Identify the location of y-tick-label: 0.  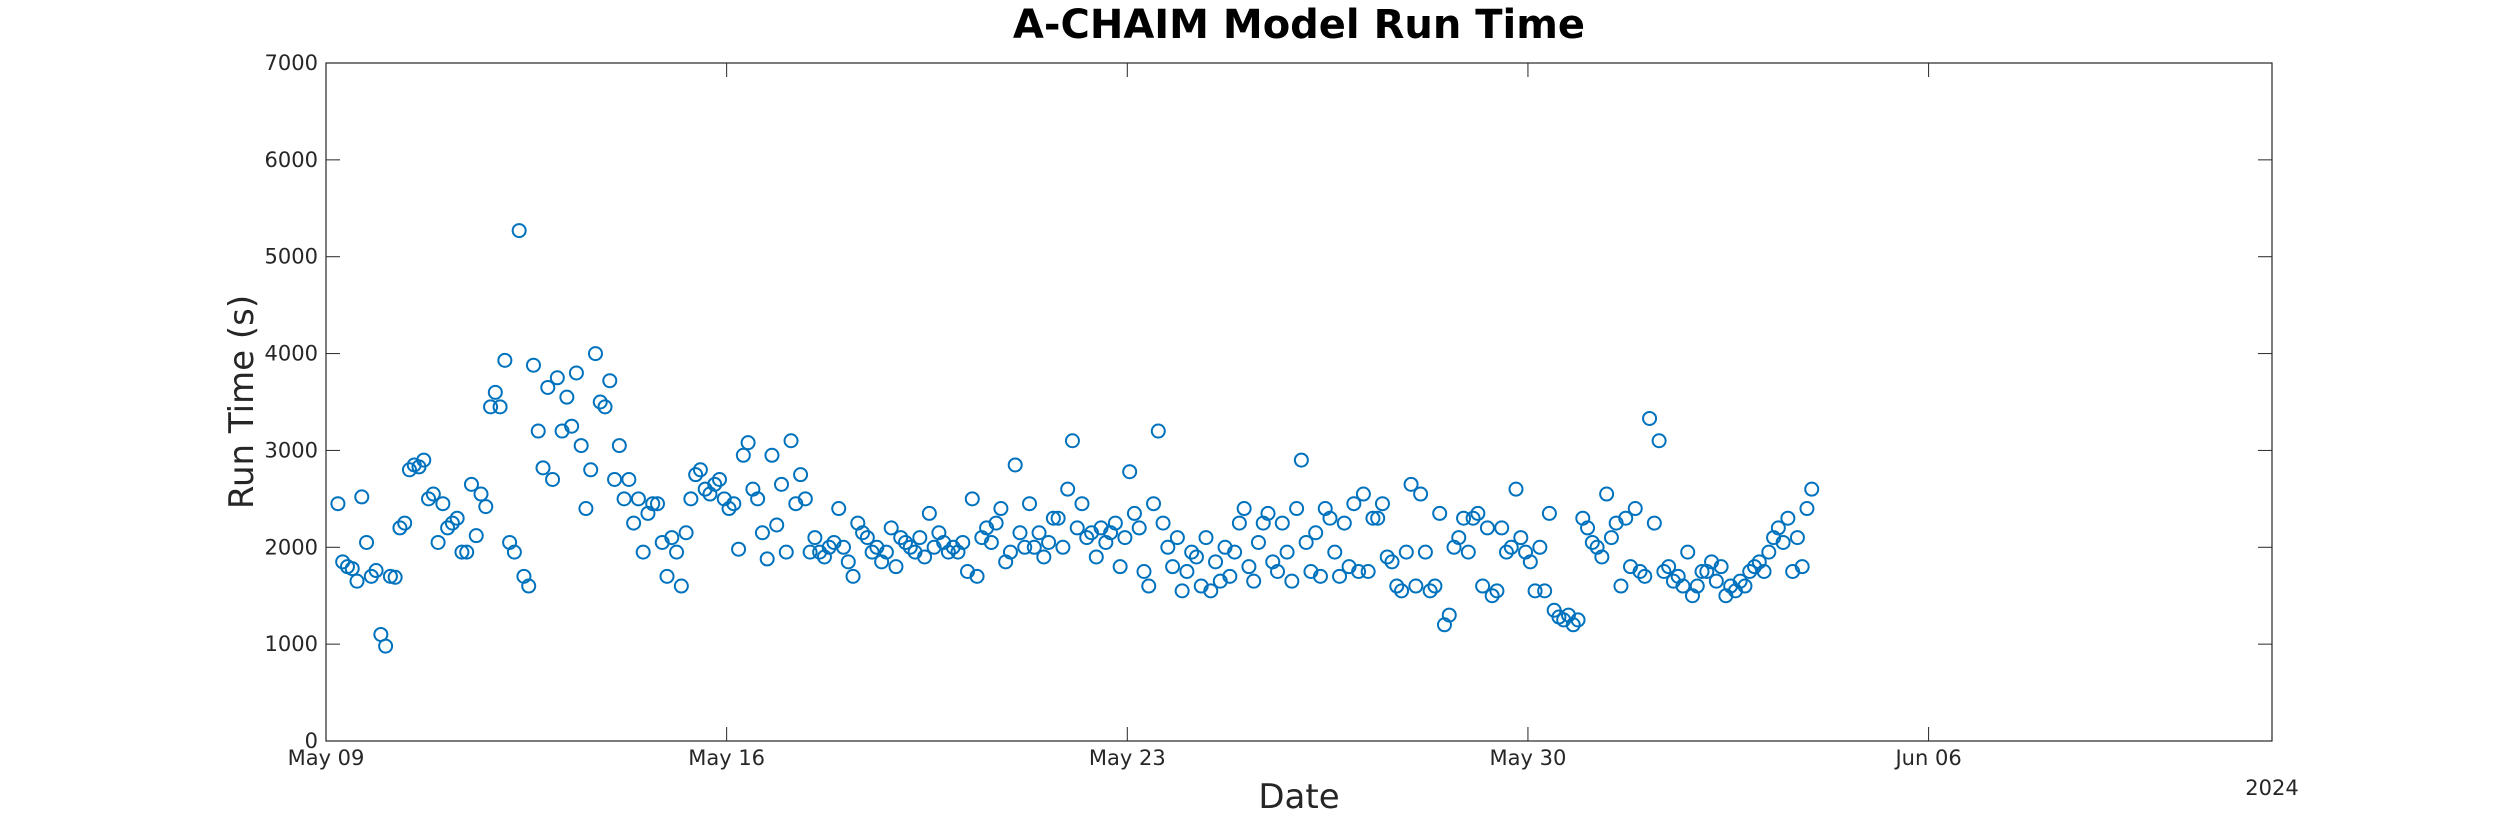
(311, 741).